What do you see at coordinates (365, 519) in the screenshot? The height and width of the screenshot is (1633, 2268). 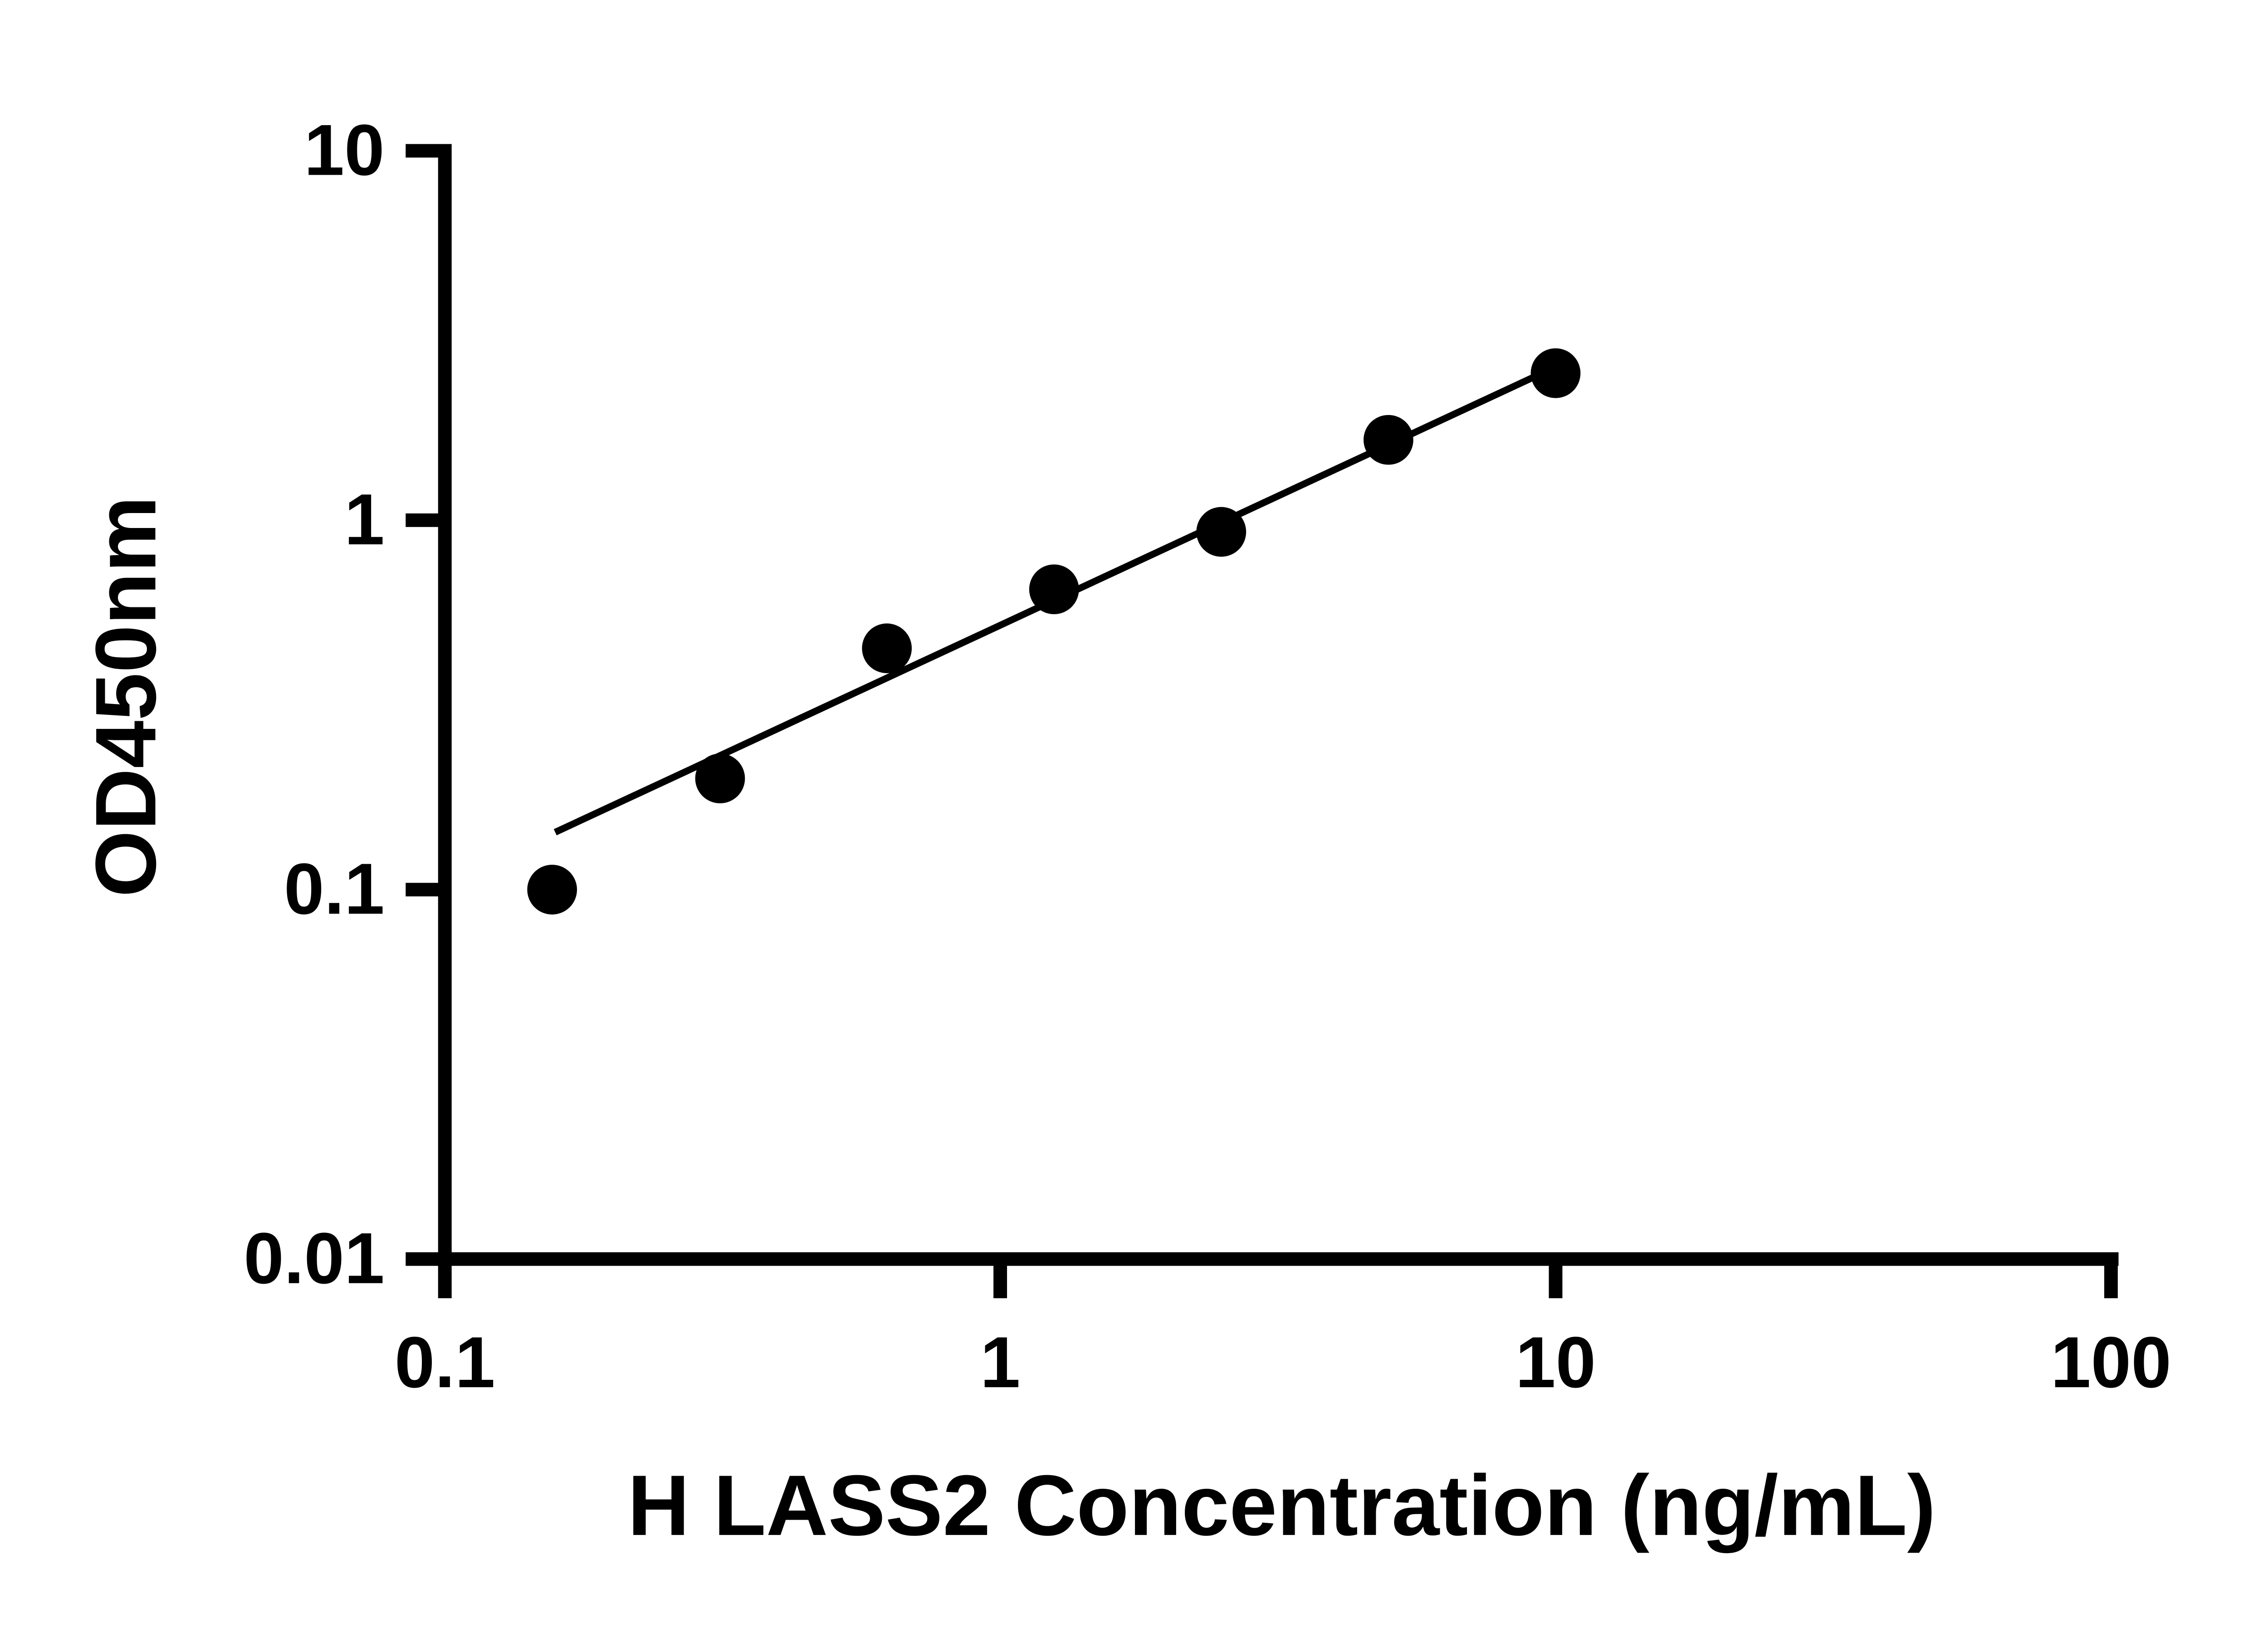 I see `y-tick-label: 1` at bounding box center [365, 519].